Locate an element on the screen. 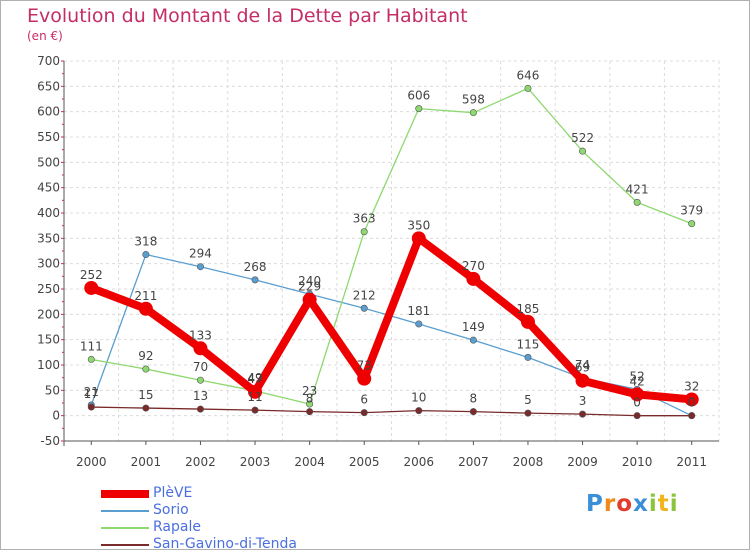 The image size is (750, 553). data-label-rapale: 646 is located at coordinates (528, 75).